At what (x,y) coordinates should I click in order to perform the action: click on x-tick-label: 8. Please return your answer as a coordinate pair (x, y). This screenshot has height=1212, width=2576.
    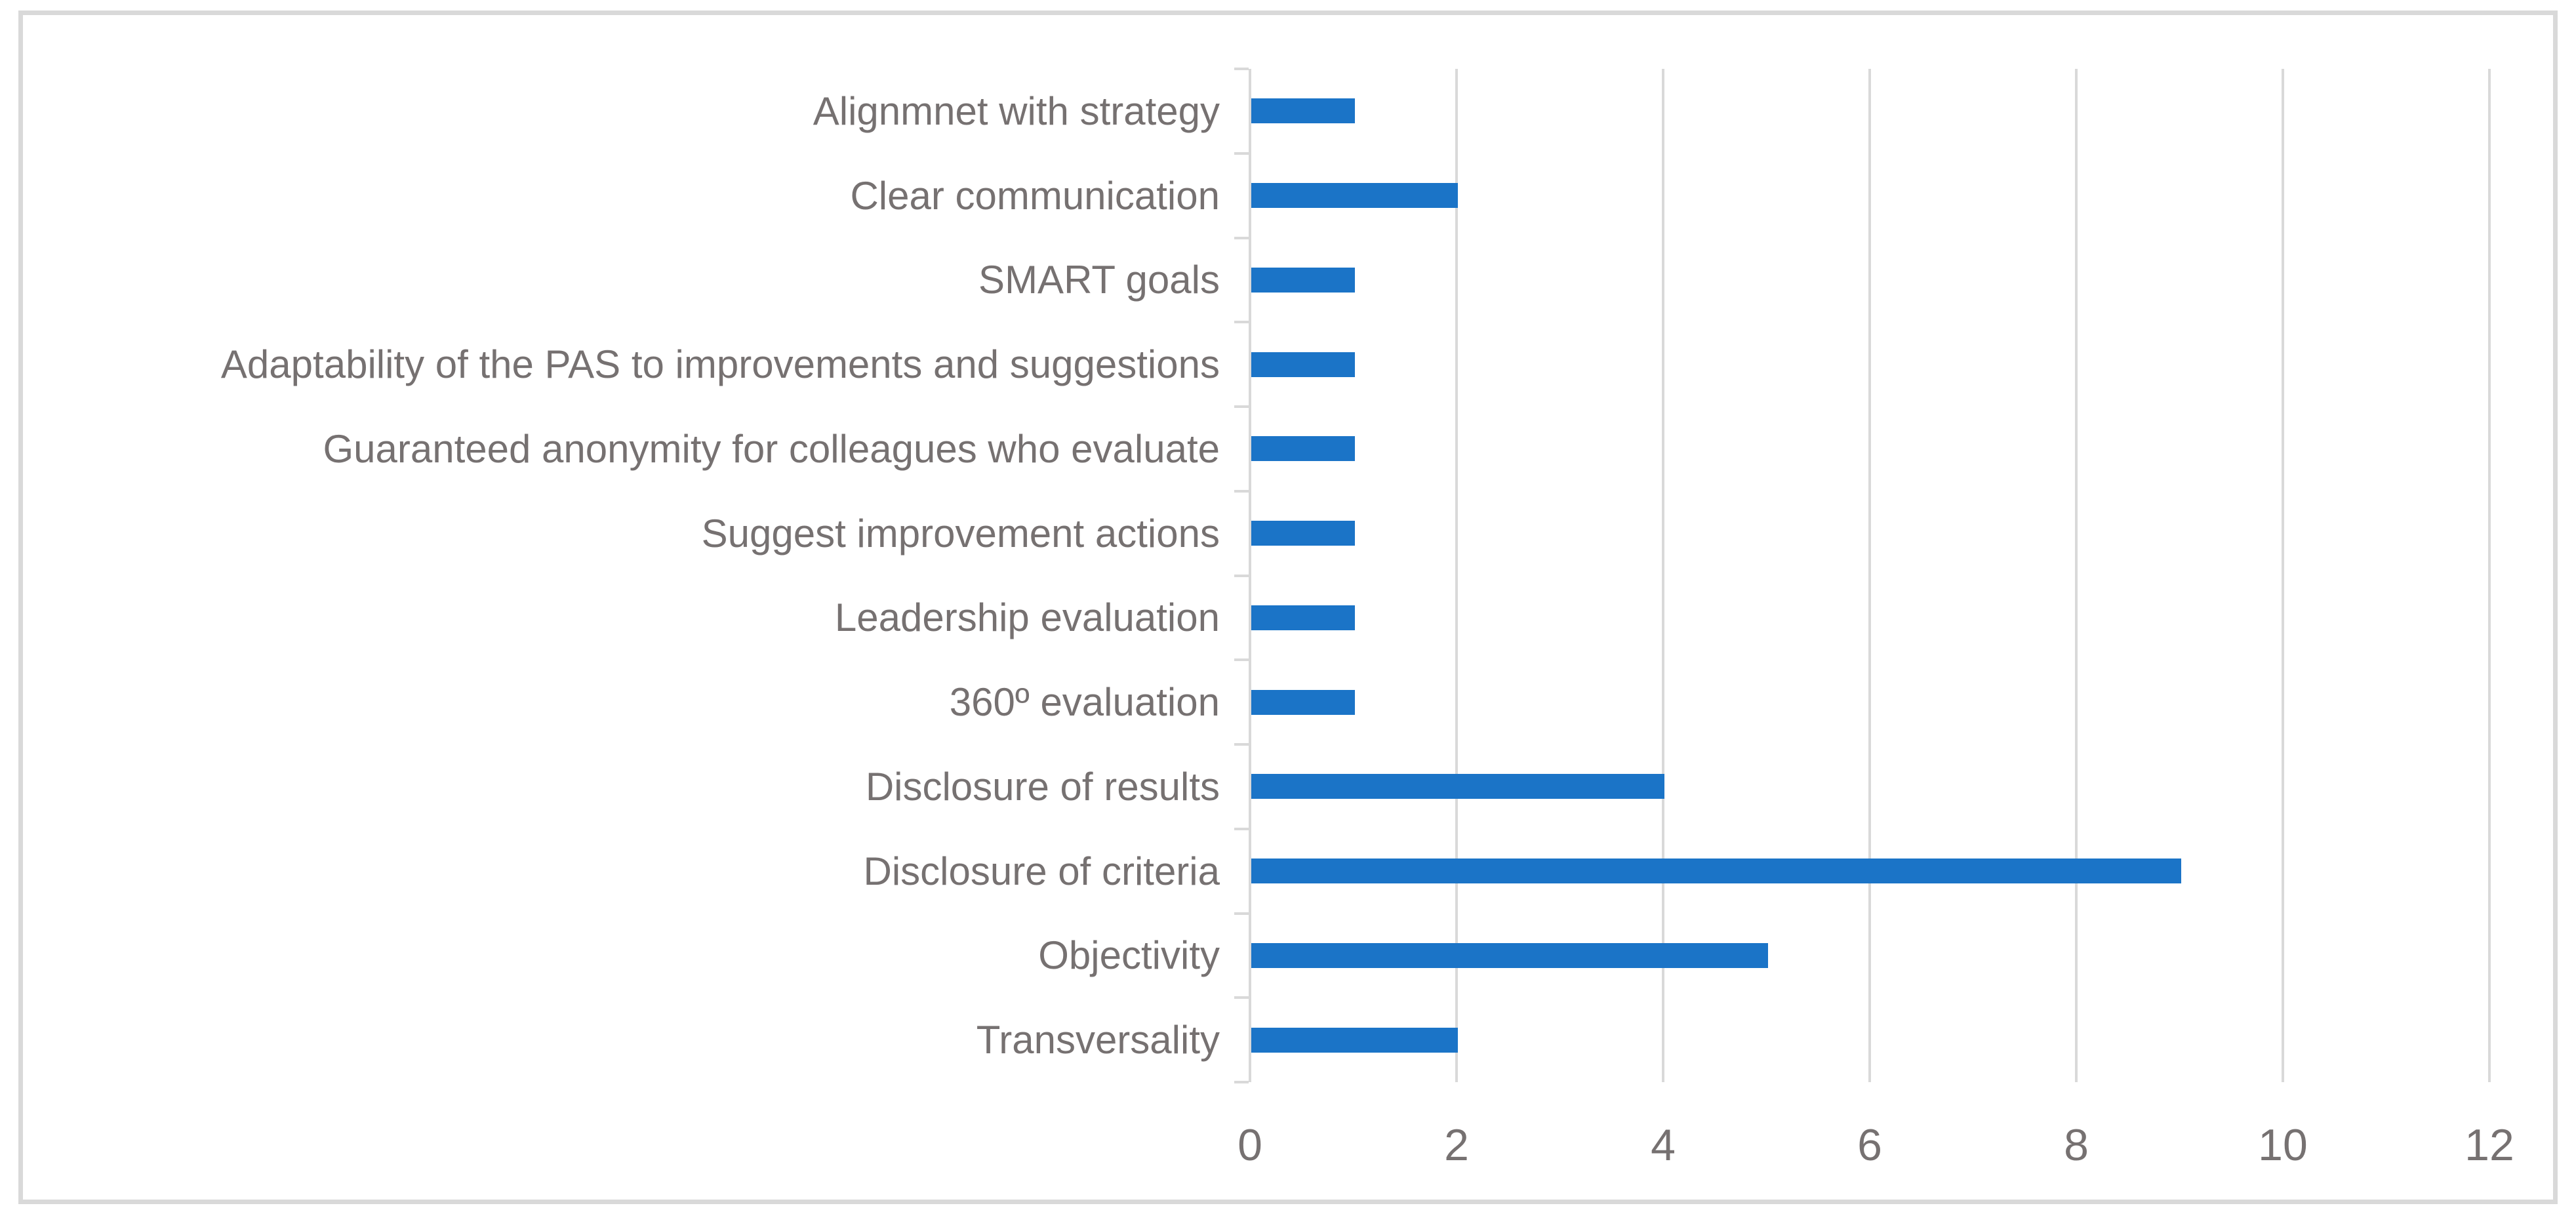
    Looking at the image, I should click on (2076, 1145).